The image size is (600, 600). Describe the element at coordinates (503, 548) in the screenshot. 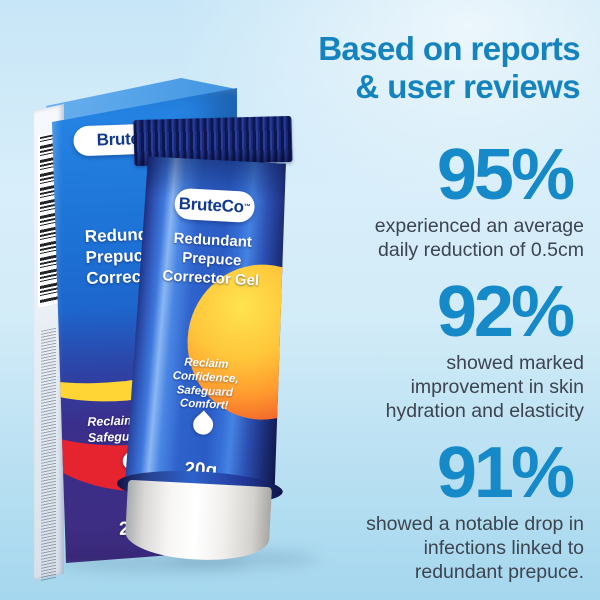

I see `stat-desc-line: infections linked to` at that location.